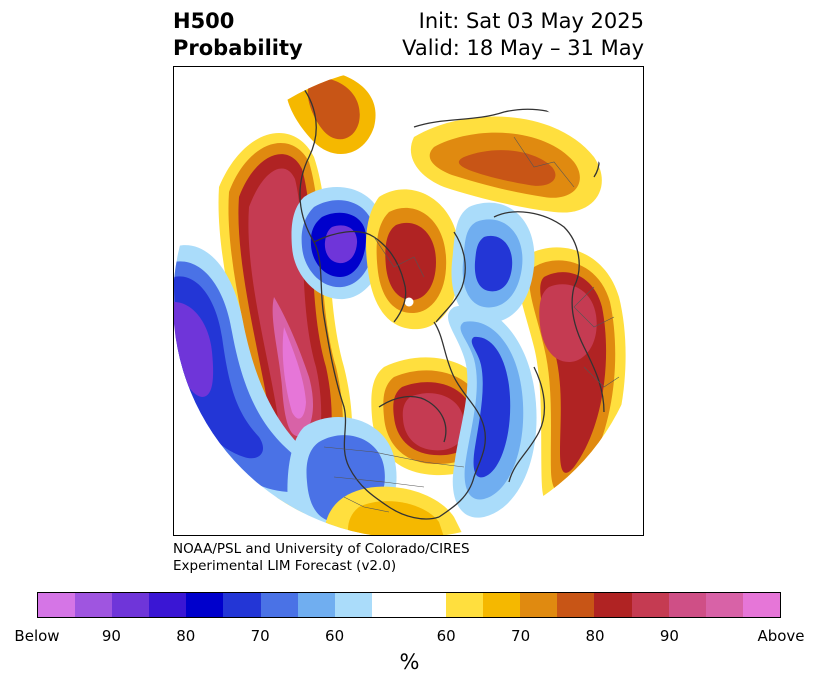  I want to click on anomaly-barents-below, so click(493, 262).